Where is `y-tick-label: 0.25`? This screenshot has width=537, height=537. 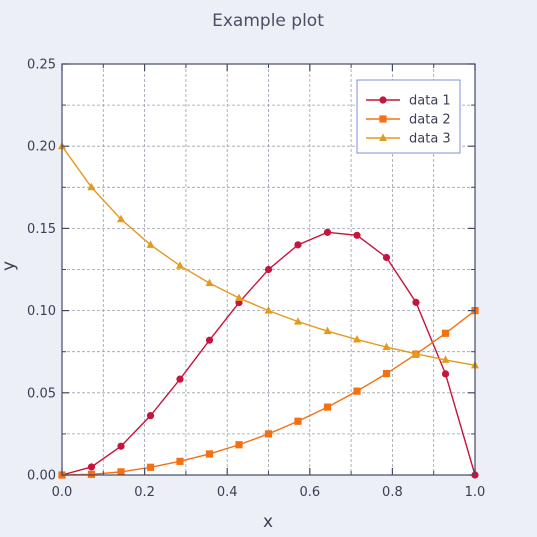 y-tick-label: 0.25 is located at coordinates (41, 65).